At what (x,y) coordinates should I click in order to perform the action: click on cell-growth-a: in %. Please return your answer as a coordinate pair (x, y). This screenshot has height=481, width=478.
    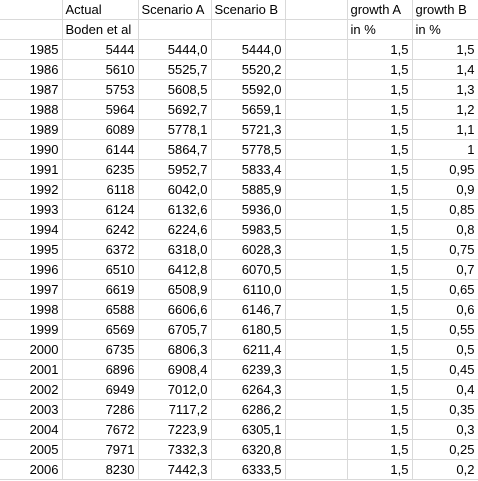
    Looking at the image, I should click on (380, 29).